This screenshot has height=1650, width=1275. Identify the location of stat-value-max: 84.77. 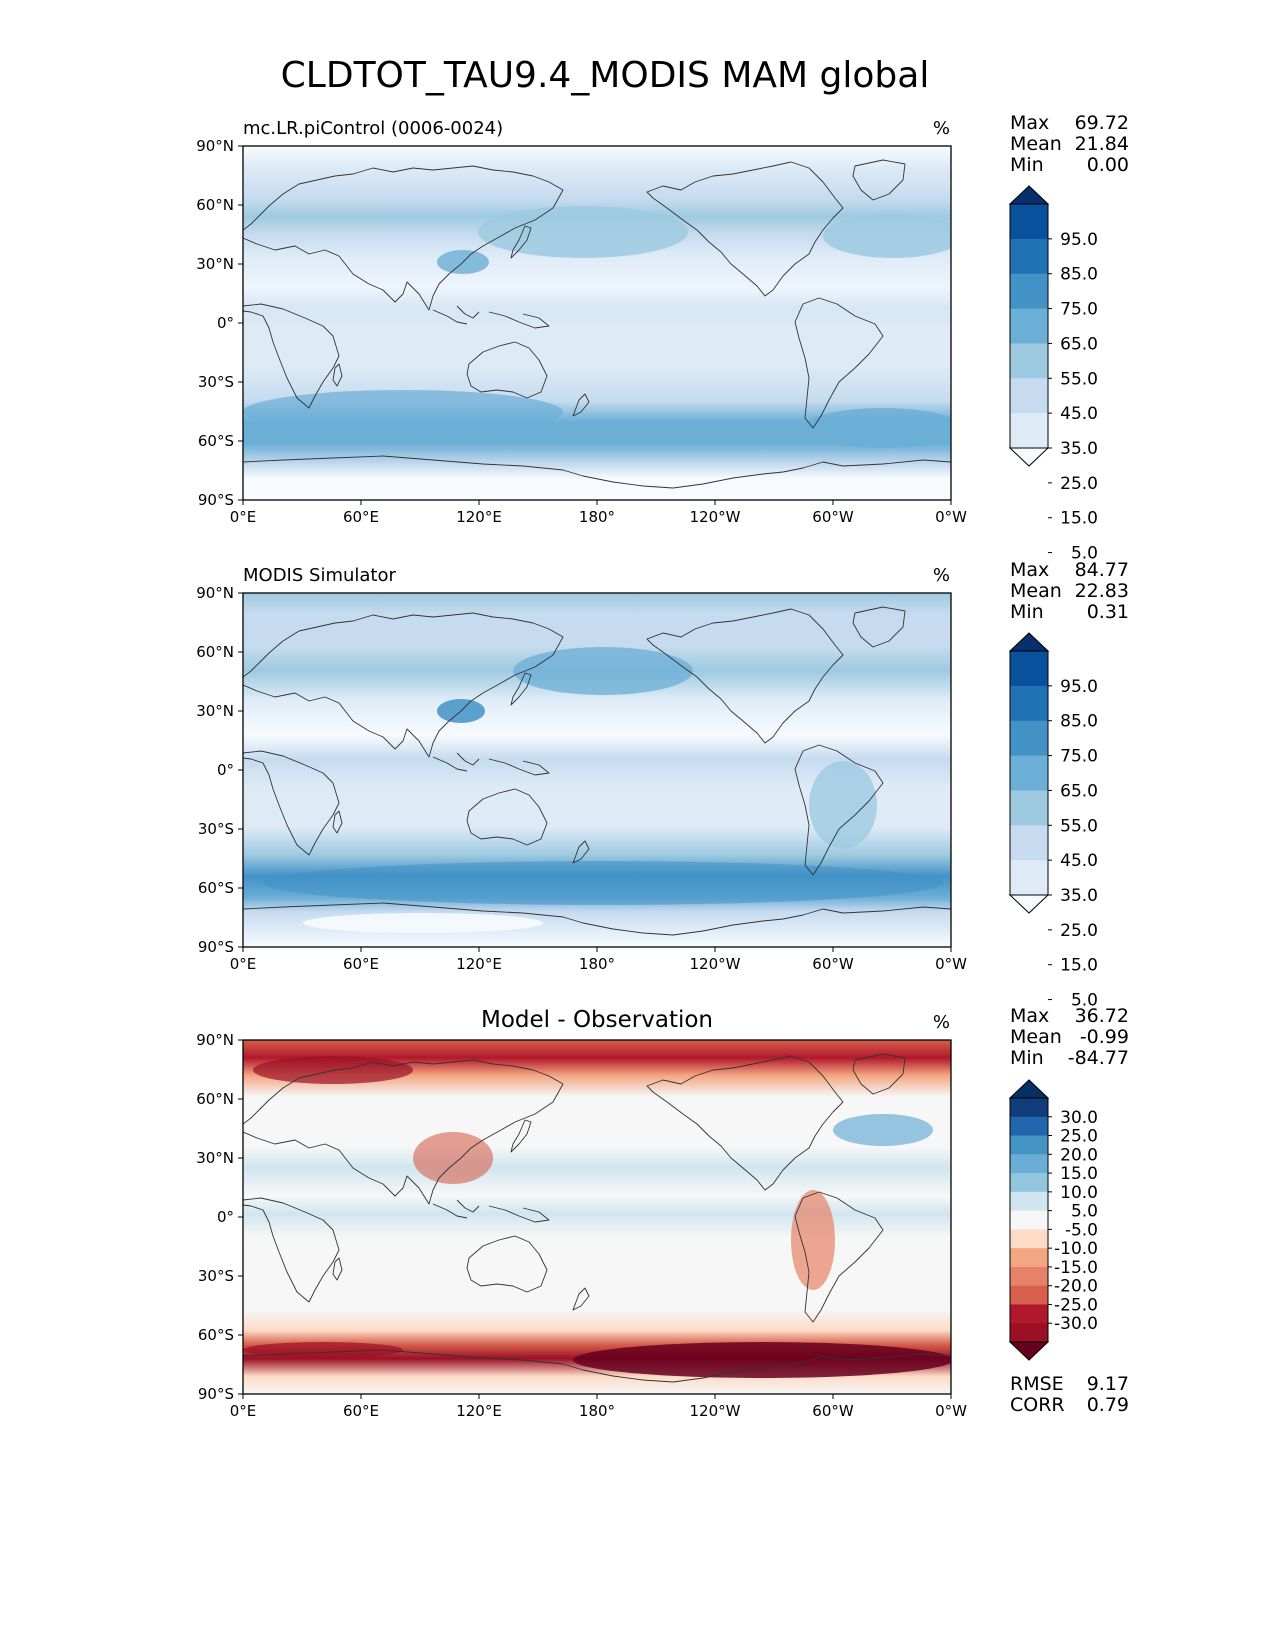
(1102, 570).